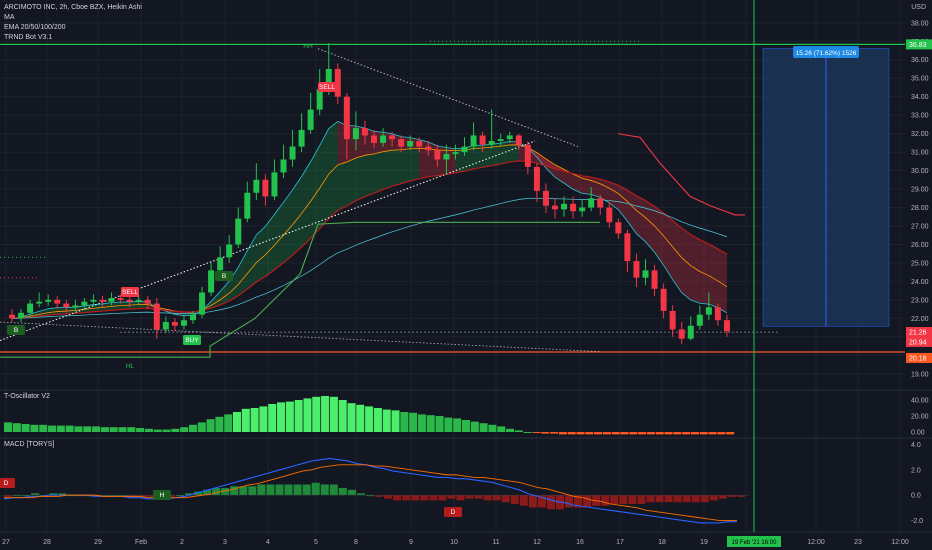 This screenshot has height=550, width=932. What do you see at coordinates (35, 27) in the screenshot?
I see `legend-line-ema: EMA 20/50/100/200` at bounding box center [35, 27].